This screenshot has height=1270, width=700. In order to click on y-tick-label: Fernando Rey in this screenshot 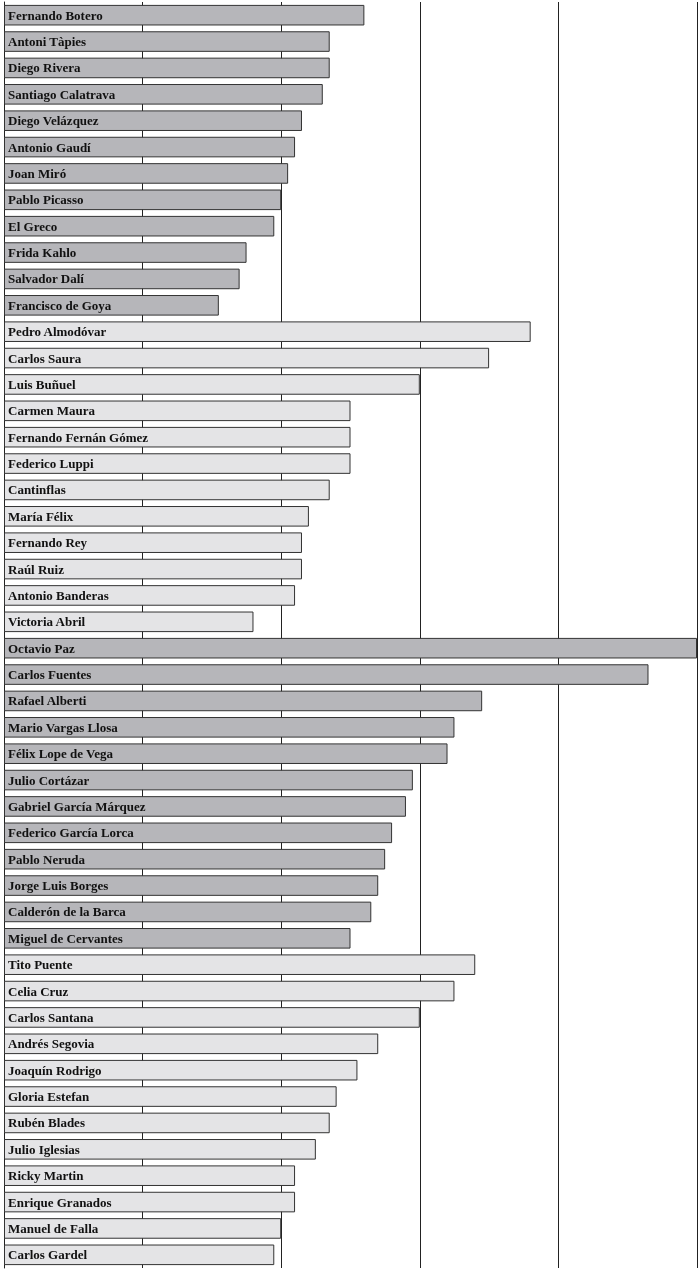, I will do `click(48, 543)`.